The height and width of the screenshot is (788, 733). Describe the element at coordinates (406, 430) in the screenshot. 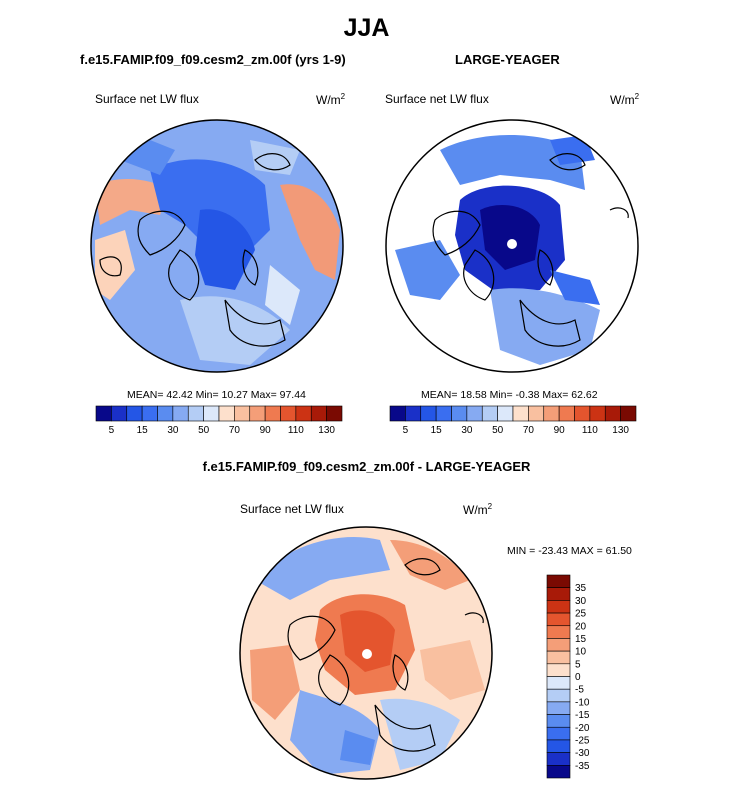

I see `obs-colorbar-tick-label: 5` at that location.